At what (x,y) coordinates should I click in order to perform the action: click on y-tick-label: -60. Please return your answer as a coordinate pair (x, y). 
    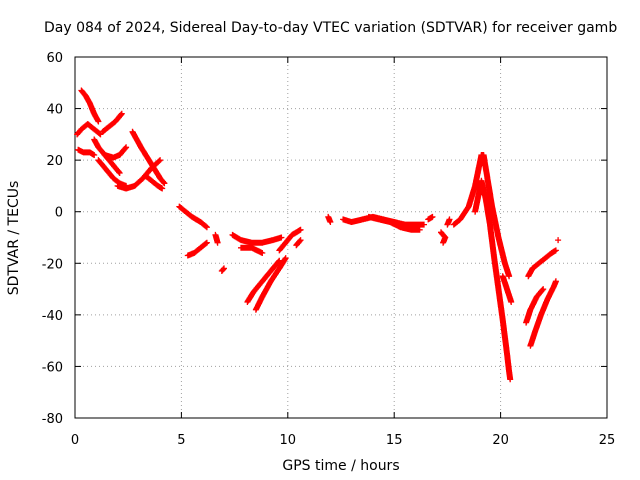
    Looking at the image, I should click on (52, 367).